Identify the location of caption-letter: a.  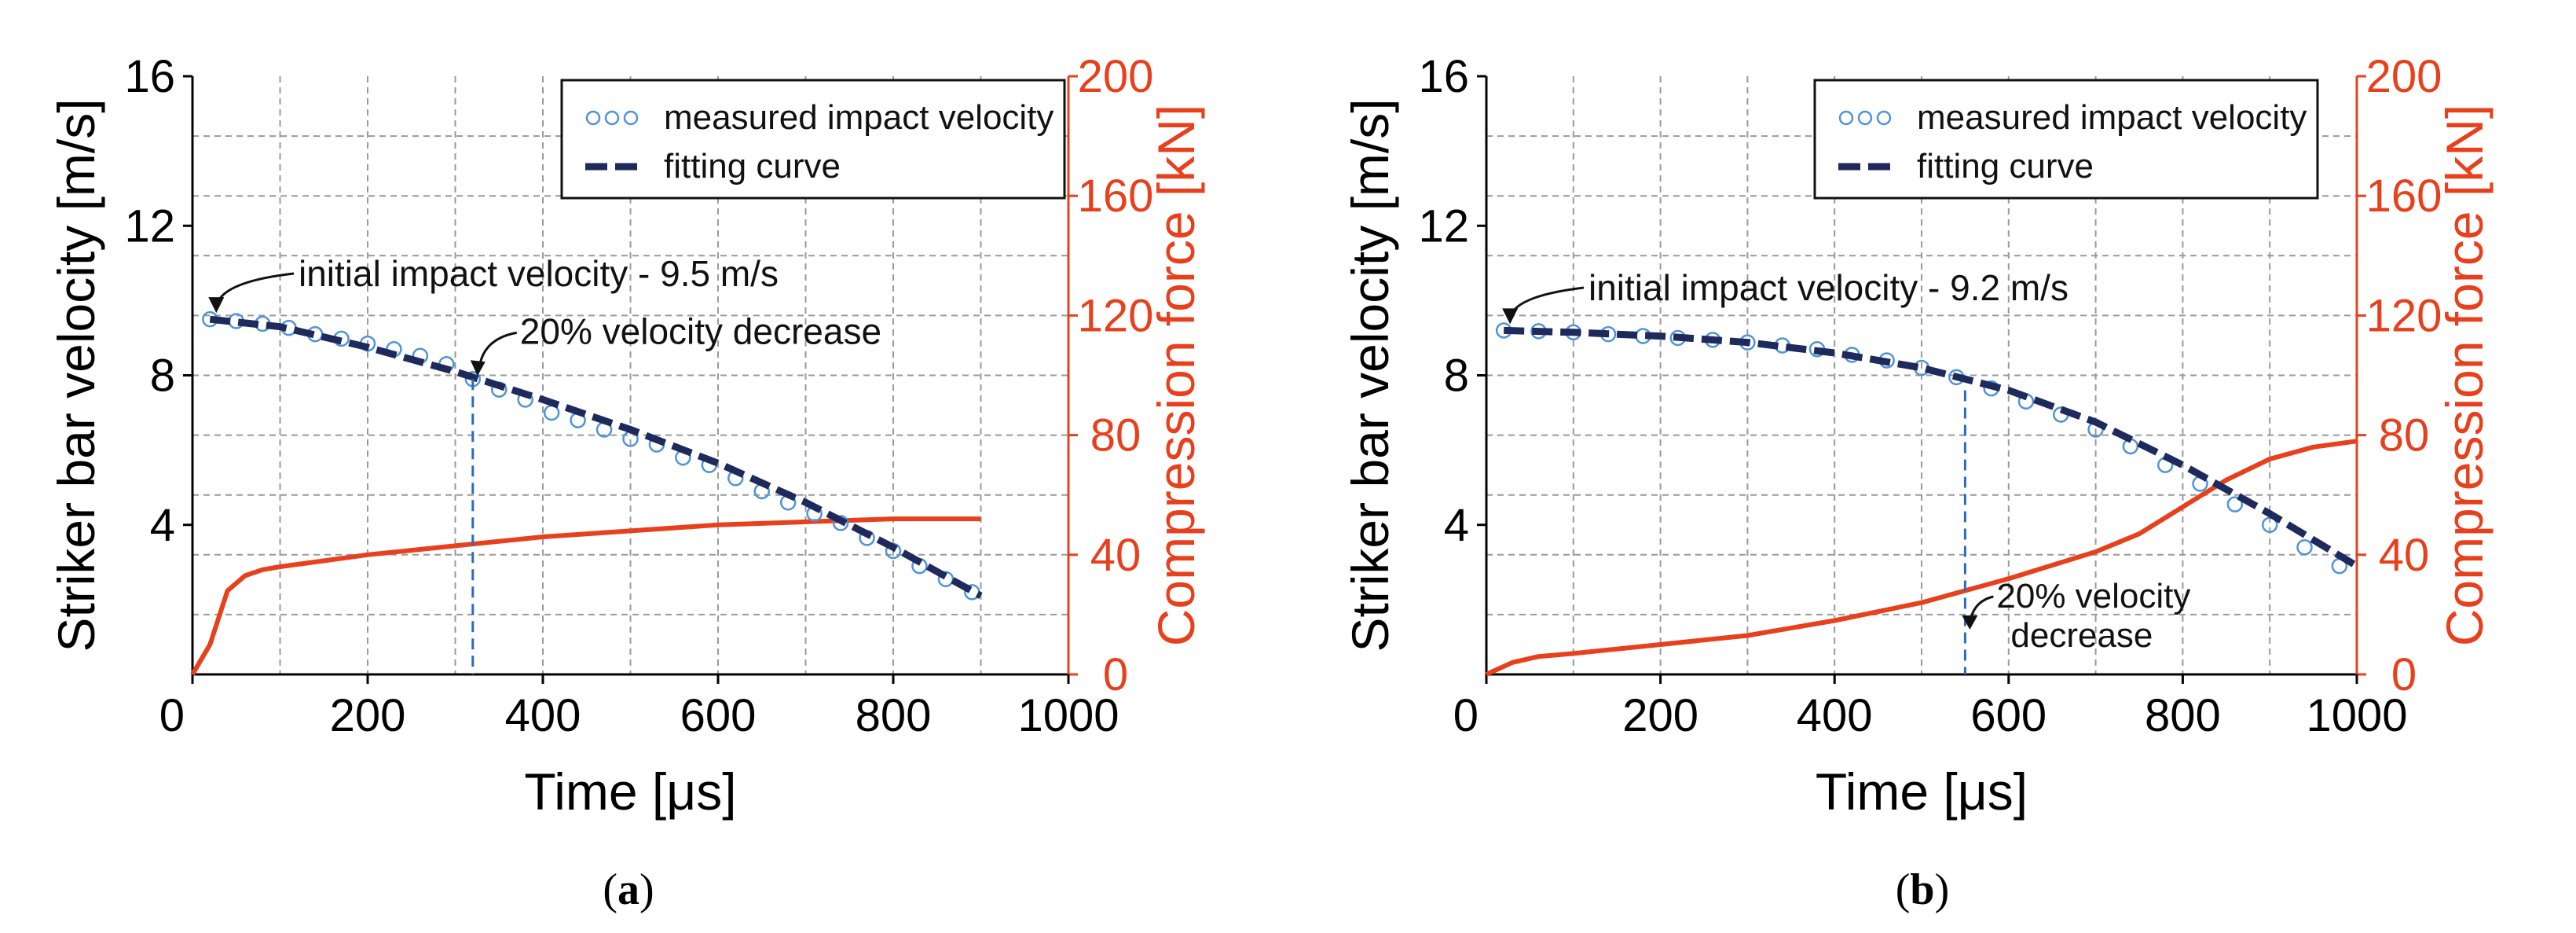
(628, 890).